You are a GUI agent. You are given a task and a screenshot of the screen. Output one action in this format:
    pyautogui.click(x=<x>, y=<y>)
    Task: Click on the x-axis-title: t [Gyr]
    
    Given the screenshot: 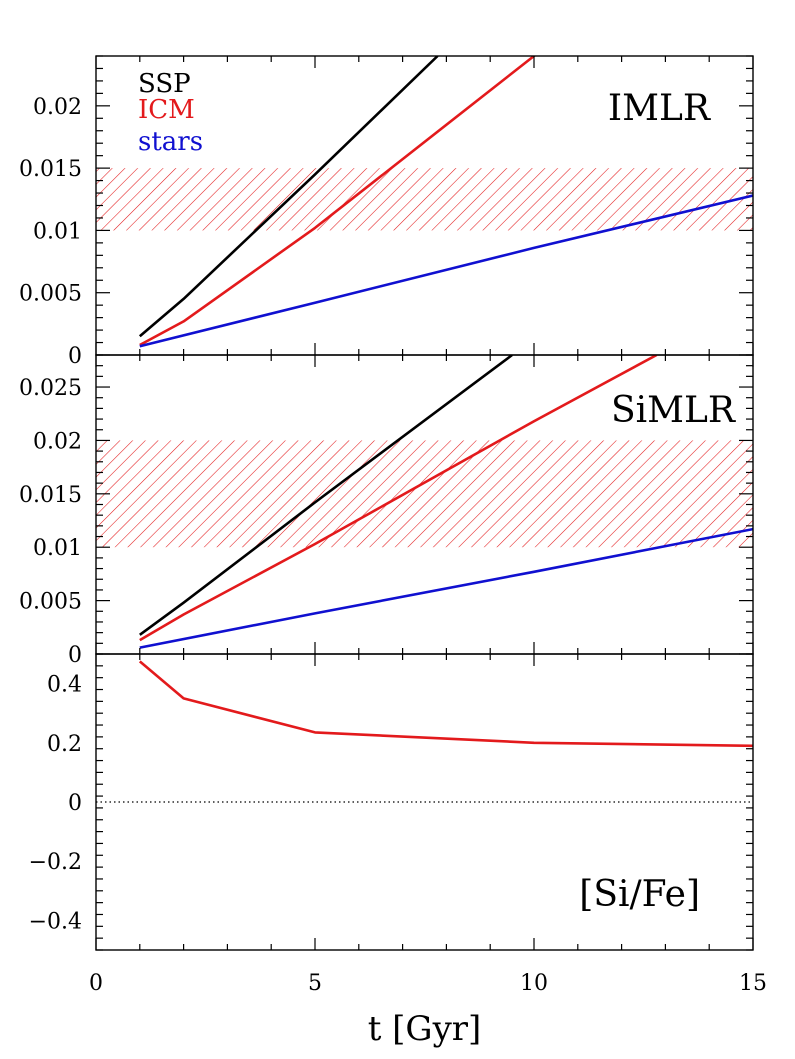 What is the action you would take?
    pyautogui.click(x=425, y=1029)
    